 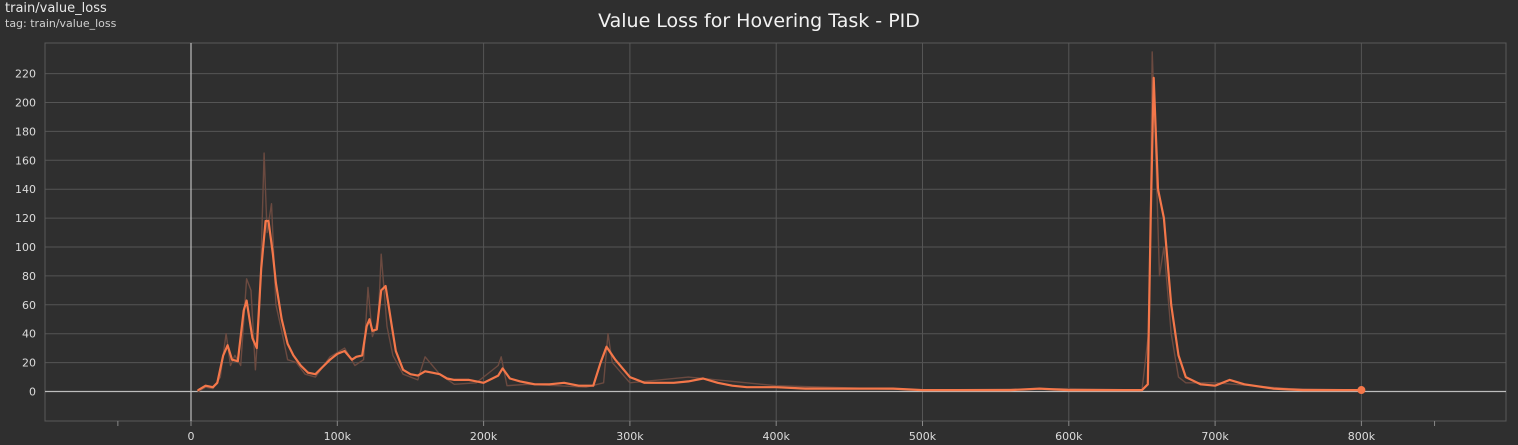 I want to click on x-tick-label: 500k, so click(x=923, y=436).